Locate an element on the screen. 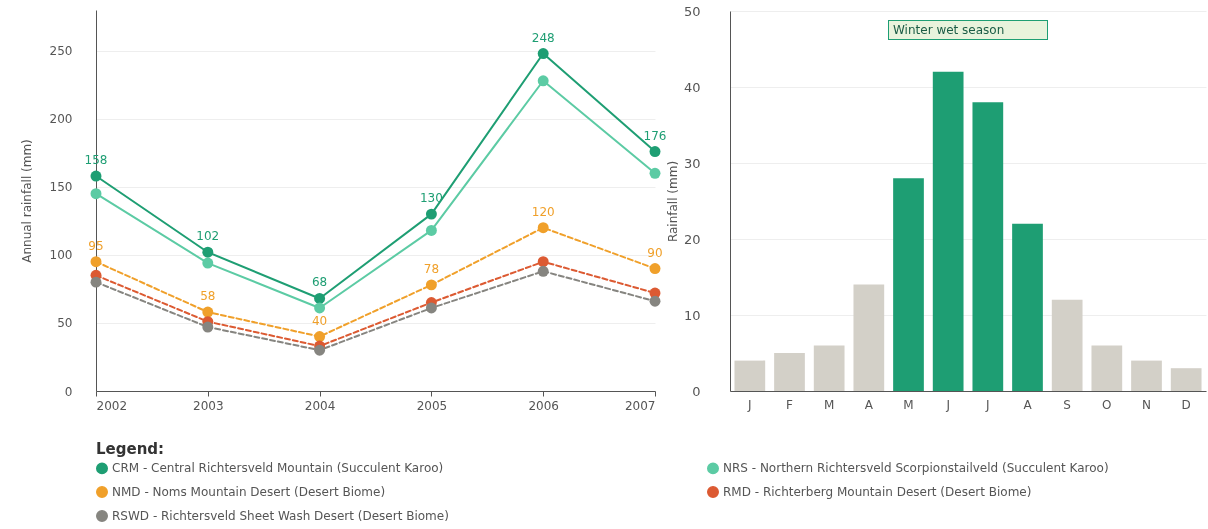 The height and width of the screenshot is (529, 1208). y-tick-label: 20 is located at coordinates (692, 239).